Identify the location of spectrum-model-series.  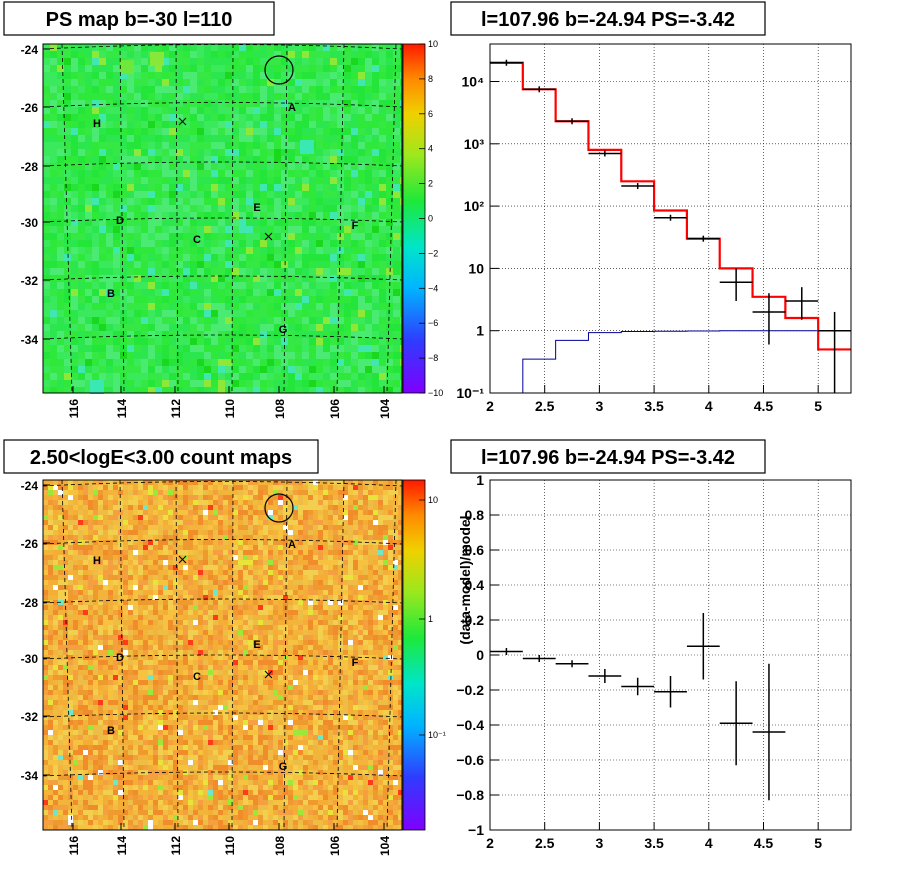
(670, 206).